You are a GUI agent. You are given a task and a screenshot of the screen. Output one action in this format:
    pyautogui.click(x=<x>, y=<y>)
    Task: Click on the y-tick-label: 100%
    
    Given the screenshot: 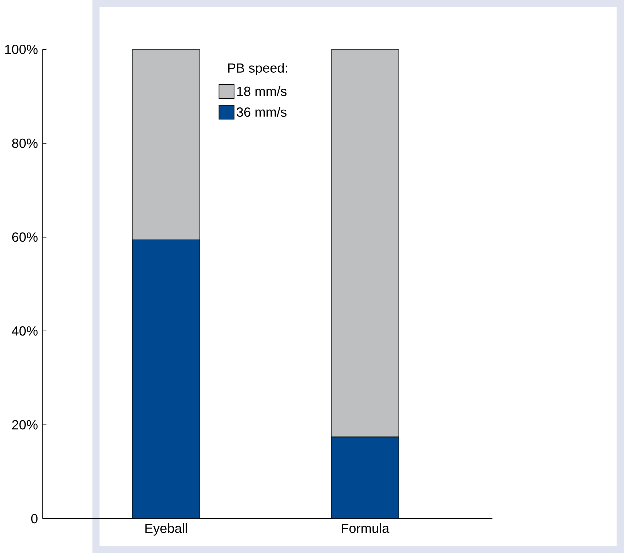 What is the action you would take?
    pyautogui.click(x=21, y=50)
    